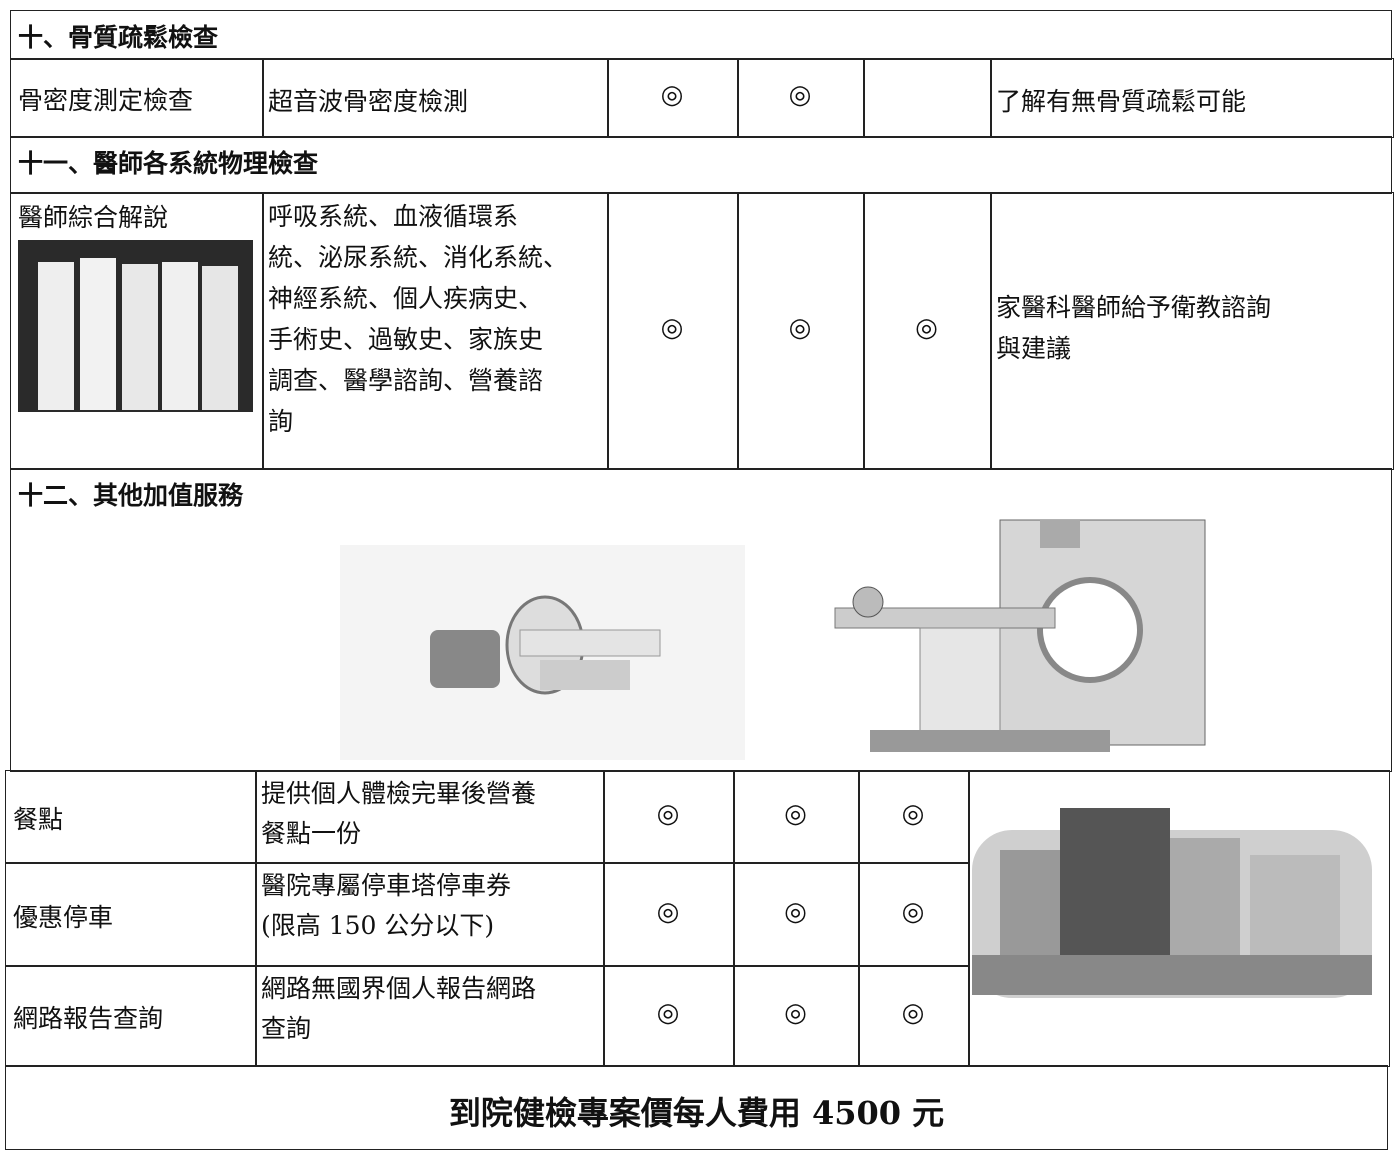 The height and width of the screenshot is (1158, 1400). I want to click on text-line: 呼吸系統、血液循環系, so click(393, 216).